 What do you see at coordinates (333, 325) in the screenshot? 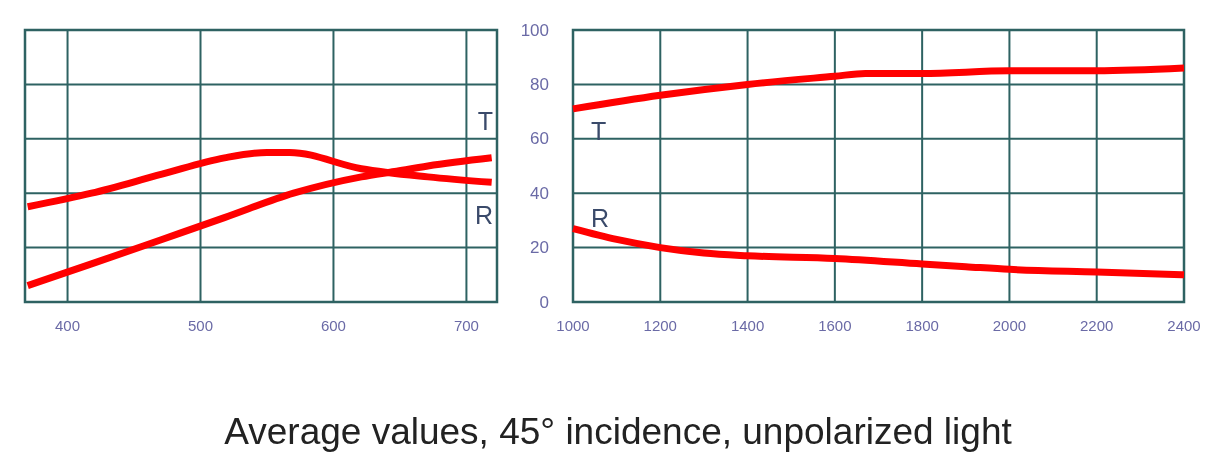
I see `x-tick-label: 600` at bounding box center [333, 325].